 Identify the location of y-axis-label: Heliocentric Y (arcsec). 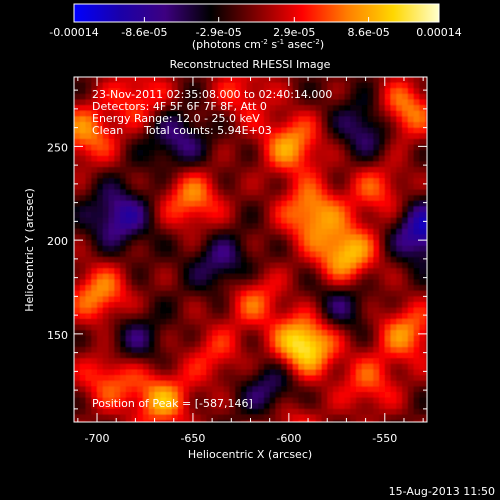
(29, 250).